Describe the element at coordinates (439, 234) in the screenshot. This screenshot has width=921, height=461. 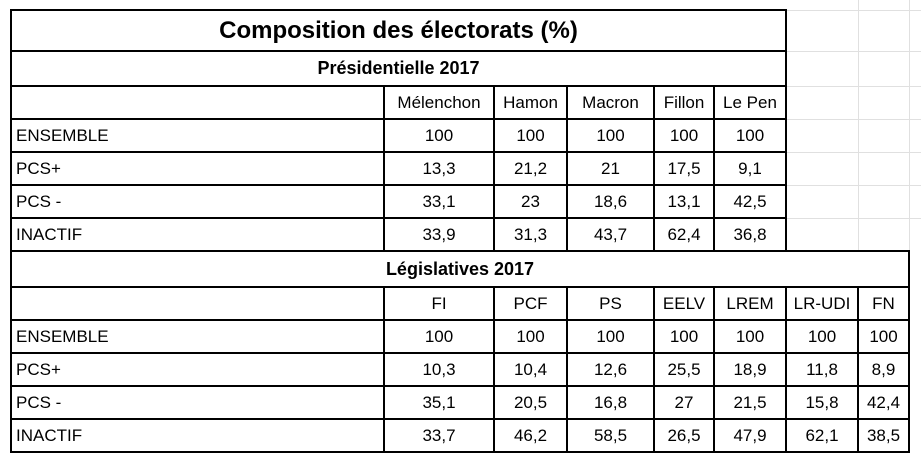
I see `data-cell: 33,9` at that location.